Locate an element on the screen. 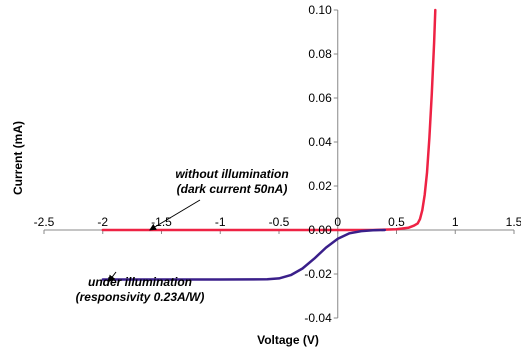  y-tick-label: 0.00 is located at coordinates (320, 230).